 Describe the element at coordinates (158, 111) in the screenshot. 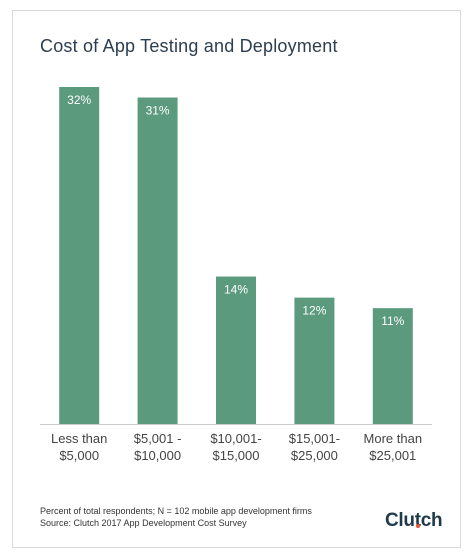

I see `bar-value-label-2: 31%` at that location.